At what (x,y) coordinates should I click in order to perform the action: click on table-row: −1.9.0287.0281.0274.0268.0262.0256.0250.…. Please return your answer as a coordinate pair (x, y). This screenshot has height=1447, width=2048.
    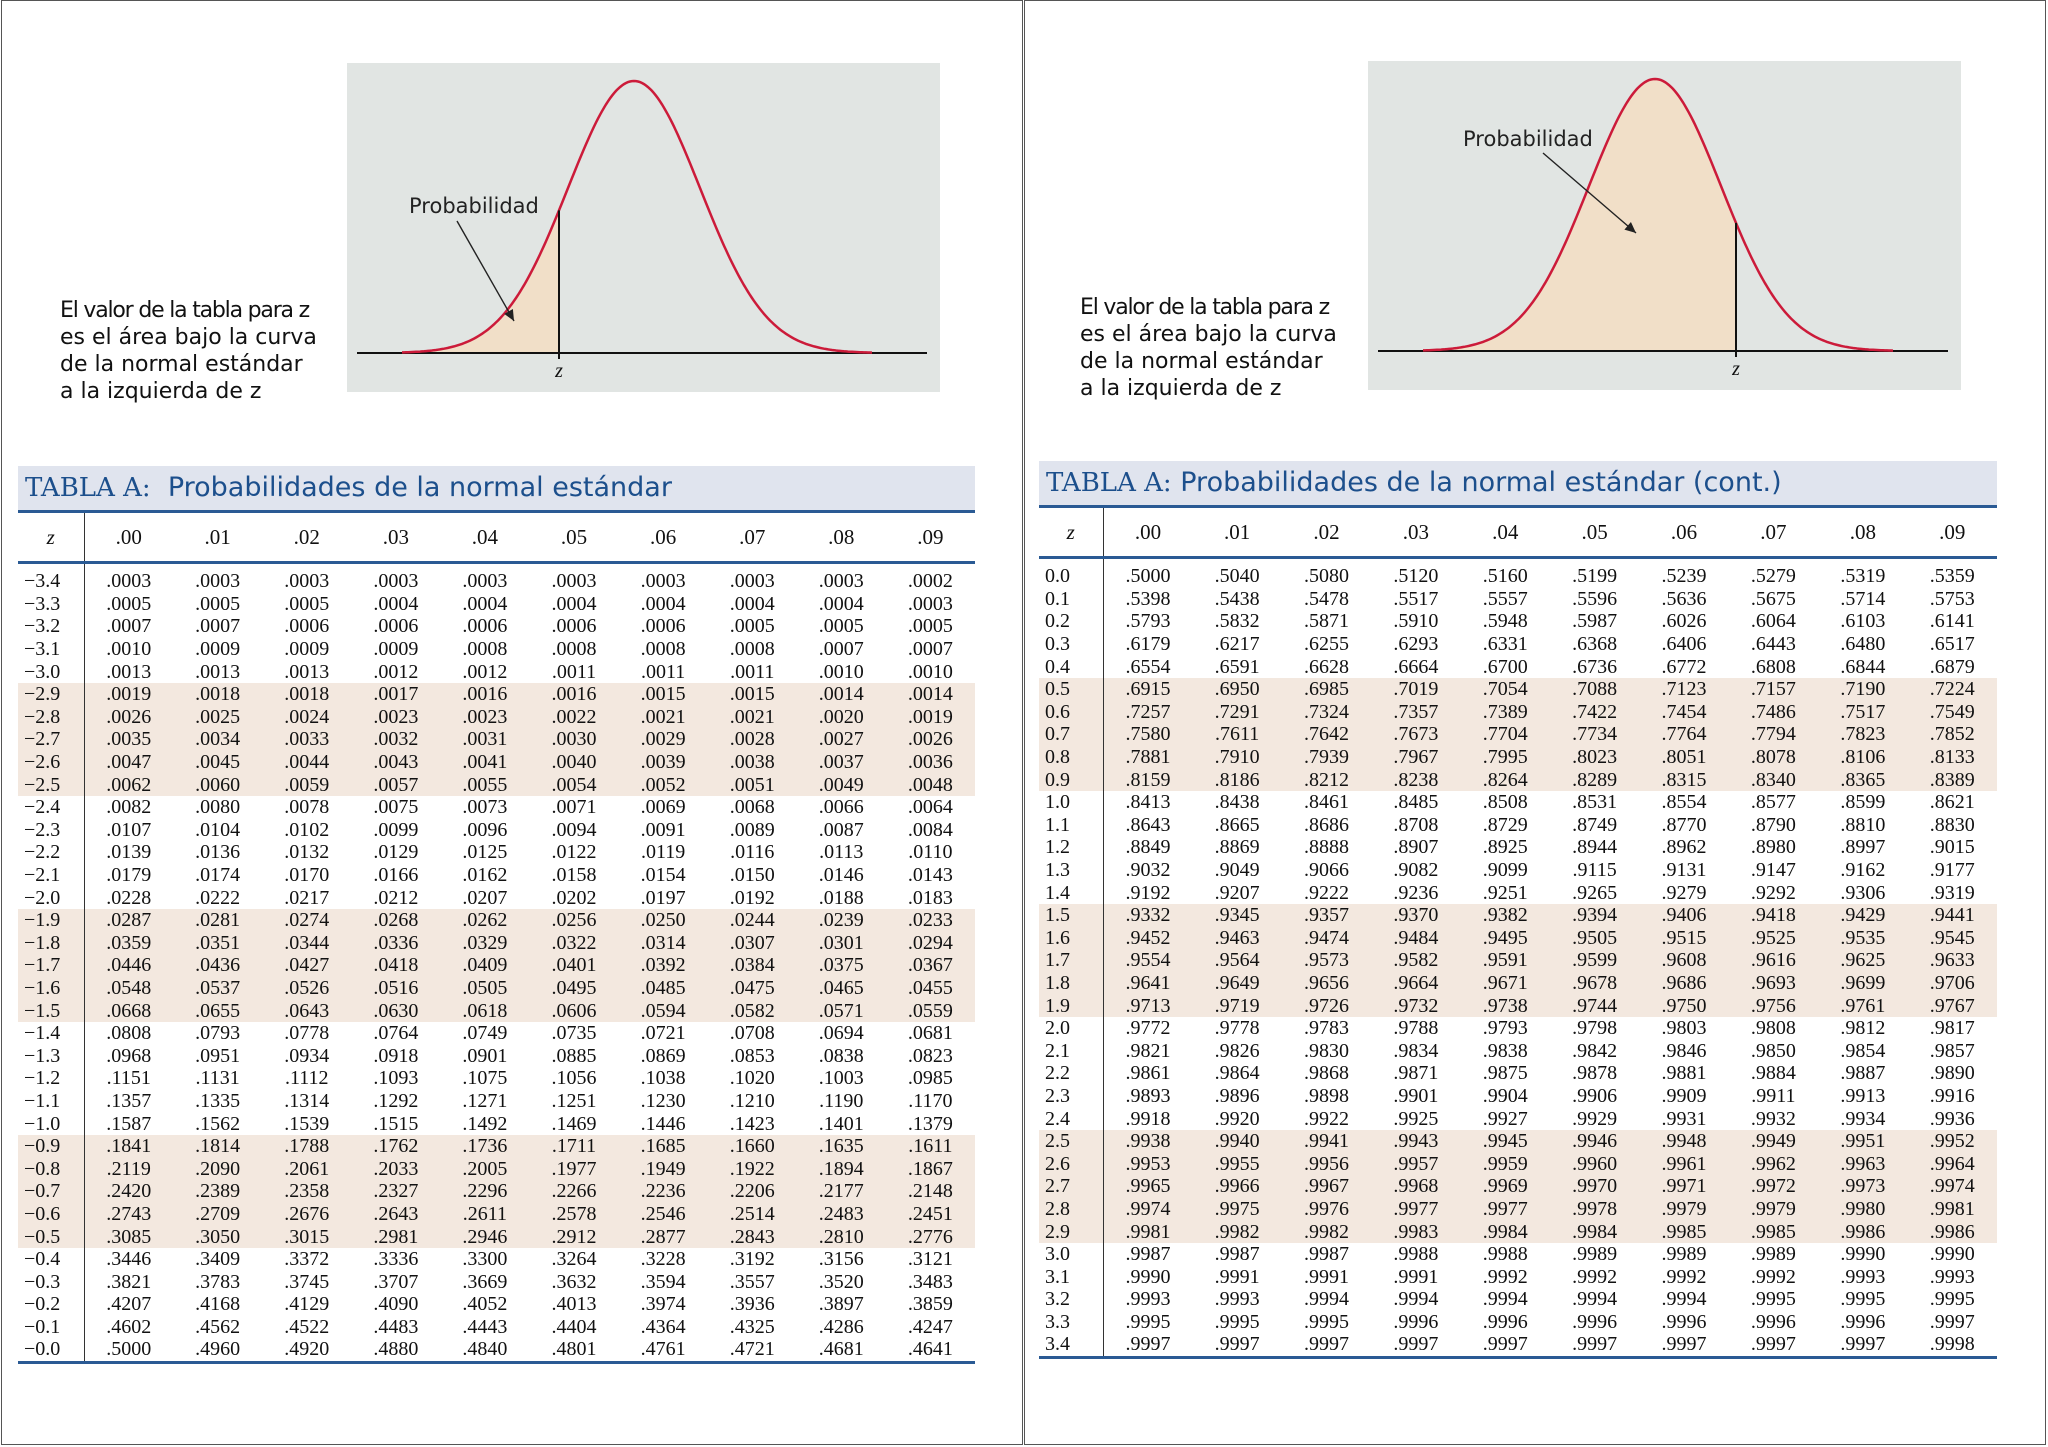
    Looking at the image, I should click on (496, 920).